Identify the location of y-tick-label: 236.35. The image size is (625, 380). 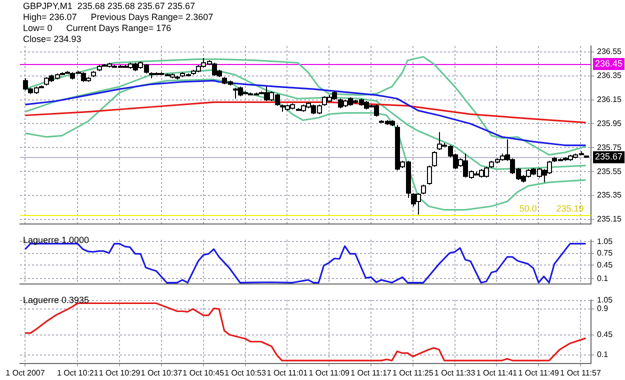
(609, 75).